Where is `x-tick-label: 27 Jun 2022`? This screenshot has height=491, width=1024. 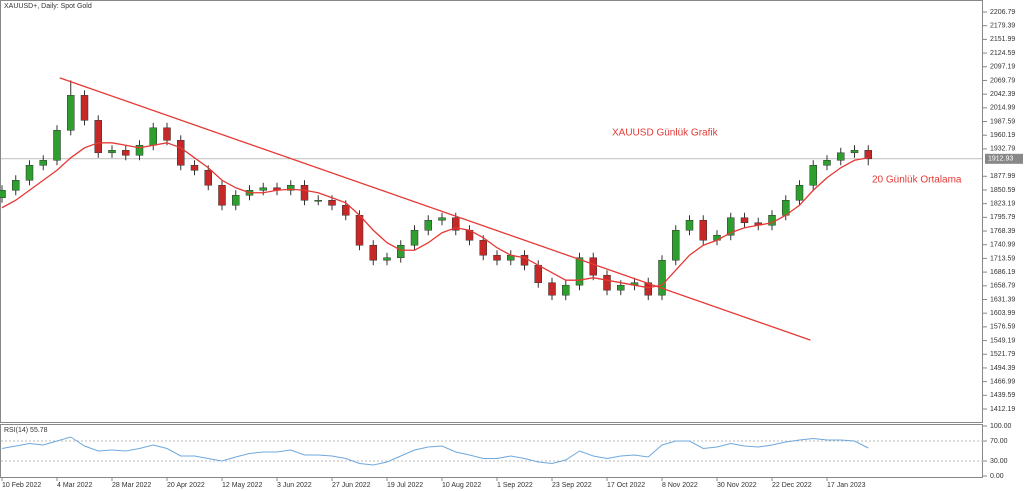 x-tick-label: 27 Jun 2022 is located at coordinates (351, 485).